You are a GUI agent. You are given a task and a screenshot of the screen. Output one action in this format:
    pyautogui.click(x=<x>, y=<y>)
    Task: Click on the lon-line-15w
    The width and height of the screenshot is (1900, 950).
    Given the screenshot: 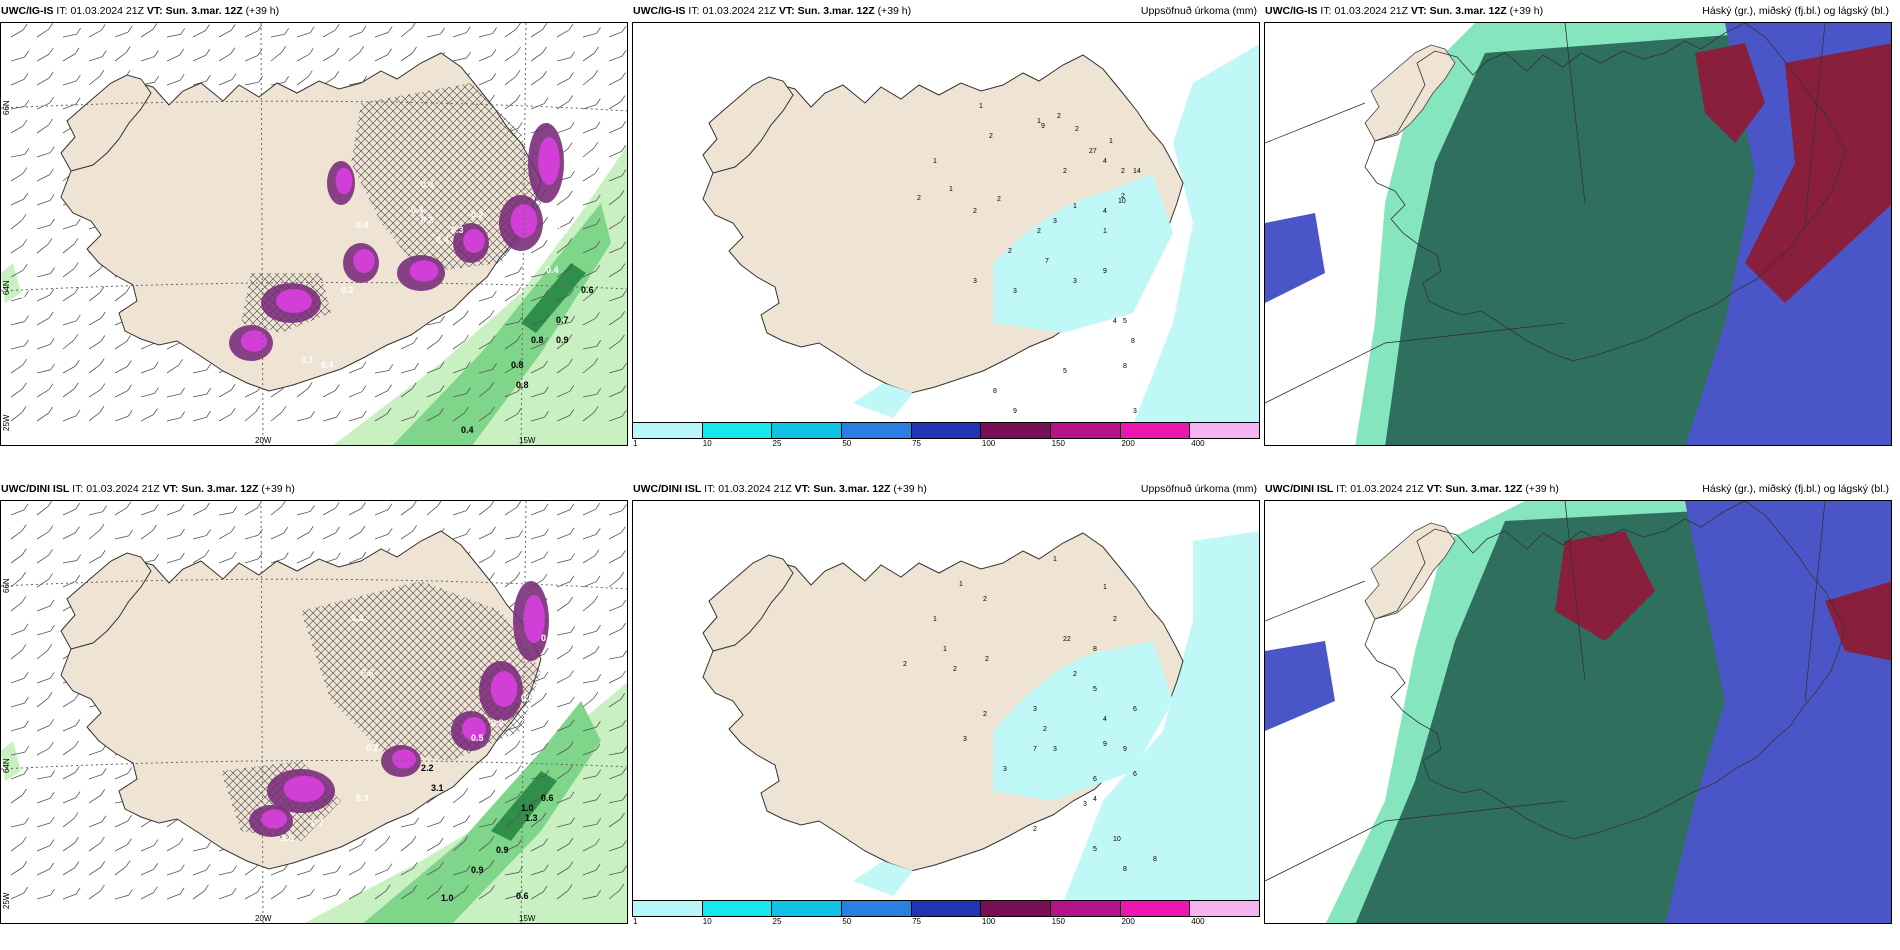 What is the action you would take?
    pyautogui.click(x=523, y=712)
    